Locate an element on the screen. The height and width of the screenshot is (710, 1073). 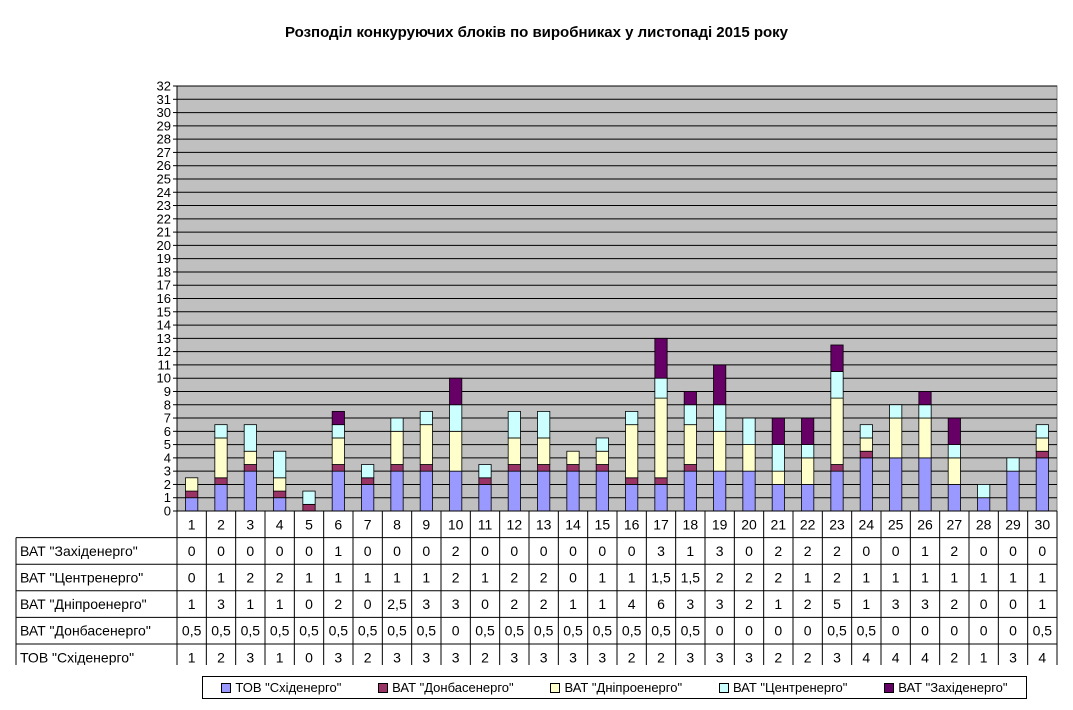
x-category-label: 29 is located at coordinates (1013, 524).